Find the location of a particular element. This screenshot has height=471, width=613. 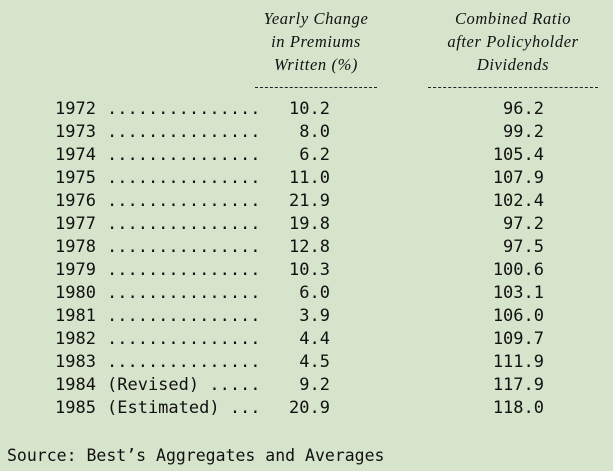

premiums-cell: 9.2 is located at coordinates (314, 385).